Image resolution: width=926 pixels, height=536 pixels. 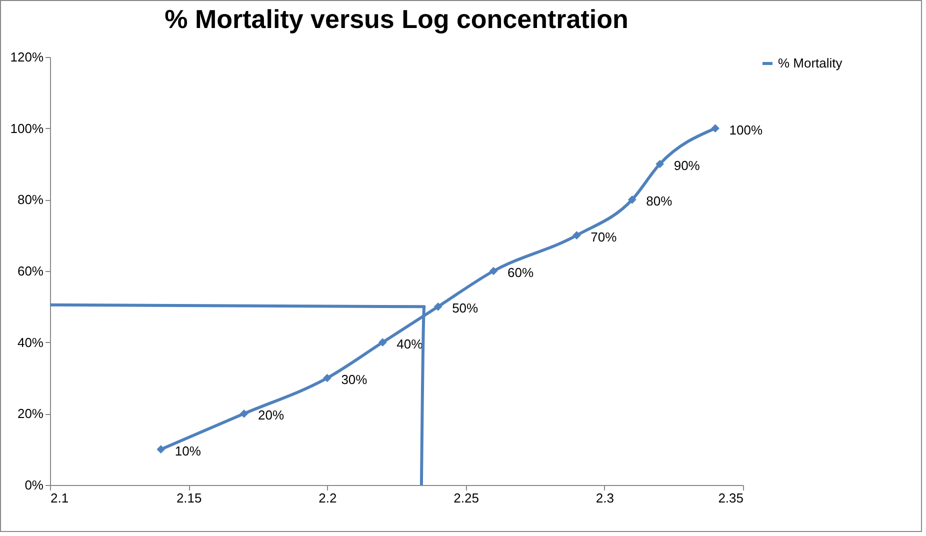 What do you see at coordinates (30, 271) in the screenshot?
I see `y-tick-label: 60%` at bounding box center [30, 271].